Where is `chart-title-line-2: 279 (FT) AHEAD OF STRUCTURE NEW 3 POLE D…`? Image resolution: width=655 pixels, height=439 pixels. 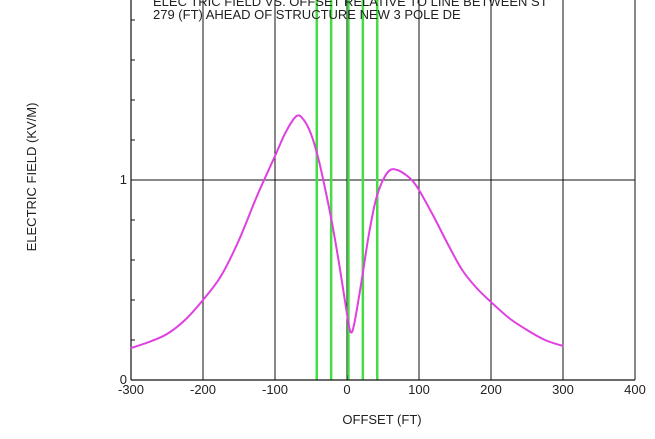 chart-title-line-2: 279 (FT) AHEAD OF STRUCTURE NEW 3 POLE D… is located at coordinates (307, 14).